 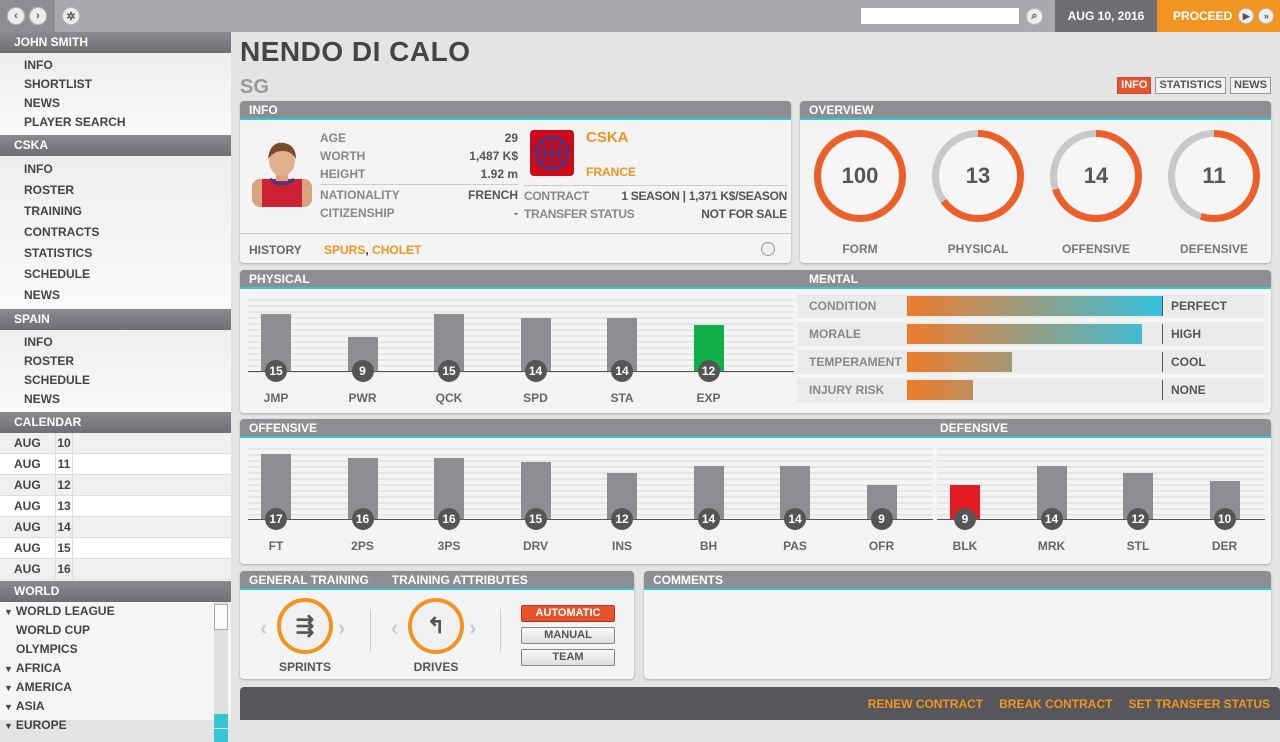 I want to click on forward-button: ›, so click(x=38, y=16).